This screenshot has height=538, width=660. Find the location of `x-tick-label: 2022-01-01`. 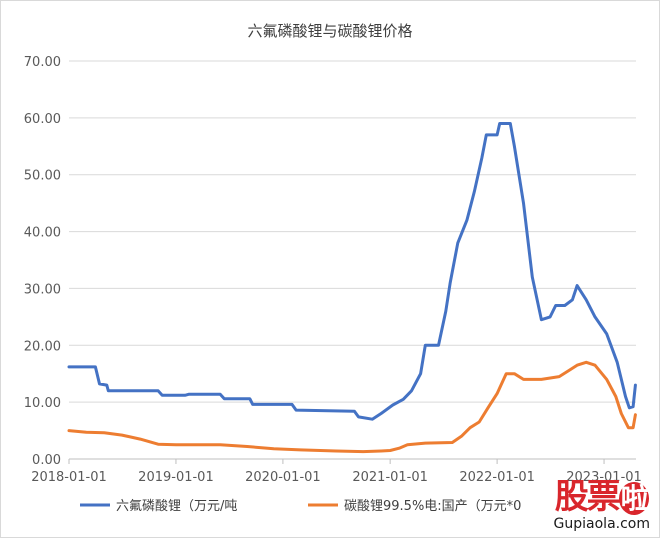

x-tick-label: 2022-01-01 is located at coordinates (497, 477).